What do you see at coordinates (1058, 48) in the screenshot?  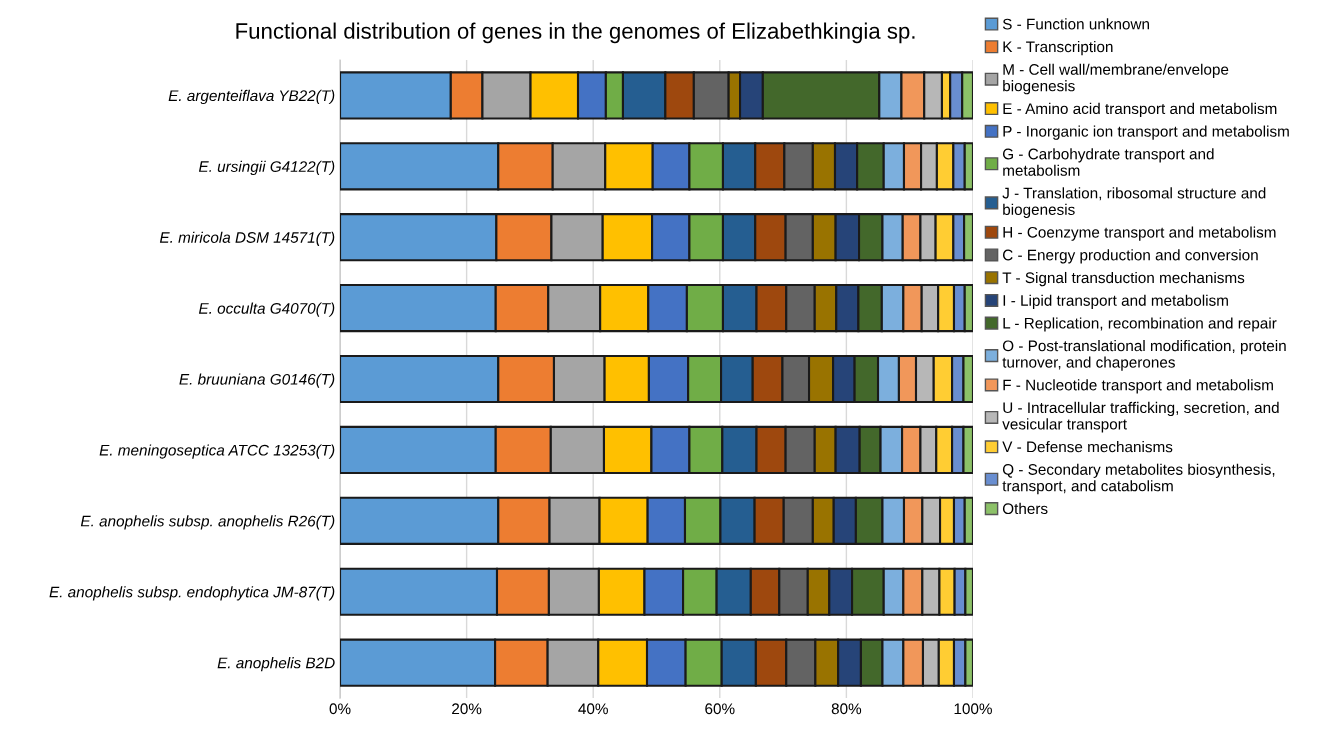 I see `legend-label: K - Transcription` at bounding box center [1058, 48].